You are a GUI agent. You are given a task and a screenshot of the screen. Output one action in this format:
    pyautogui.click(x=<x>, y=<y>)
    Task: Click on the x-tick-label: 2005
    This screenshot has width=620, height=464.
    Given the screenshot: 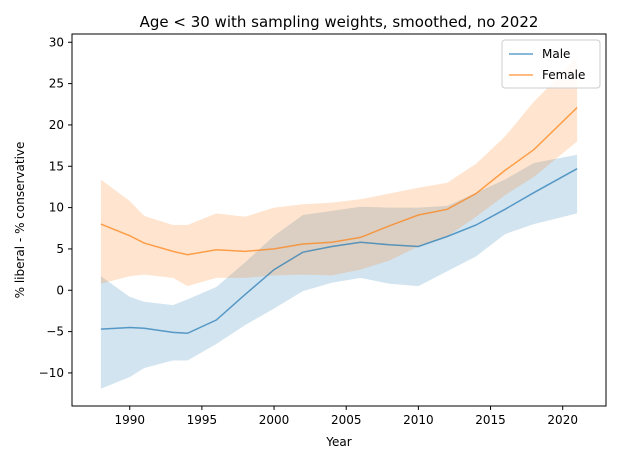 What is the action you would take?
    pyautogui.click(x=346, y=420)
    